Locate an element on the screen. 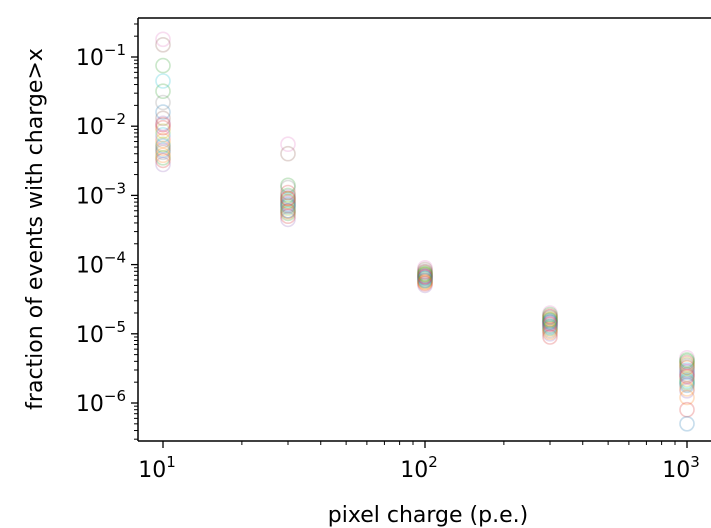  y-tick-label: 10⁻⁴ is located at coordinates (101, 264).